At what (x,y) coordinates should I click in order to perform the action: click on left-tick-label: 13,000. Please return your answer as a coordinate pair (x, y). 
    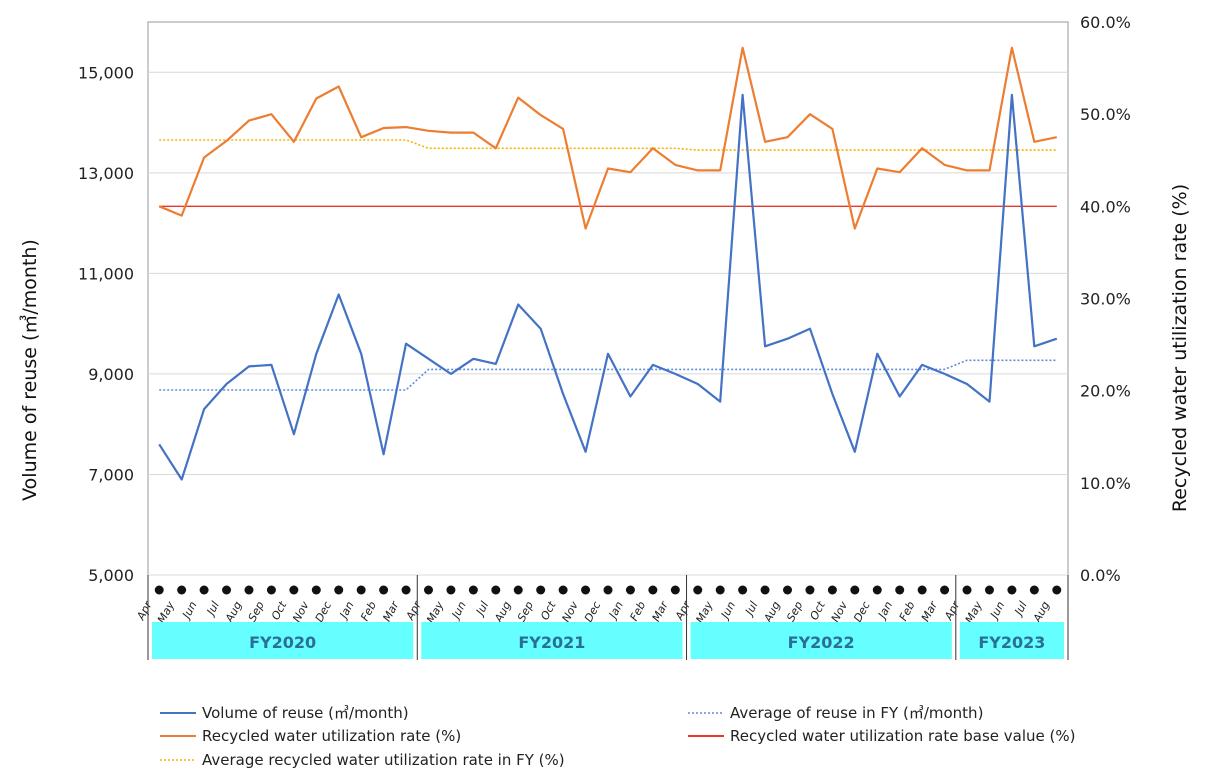
    Looking at the image, I should click on (106, 173).